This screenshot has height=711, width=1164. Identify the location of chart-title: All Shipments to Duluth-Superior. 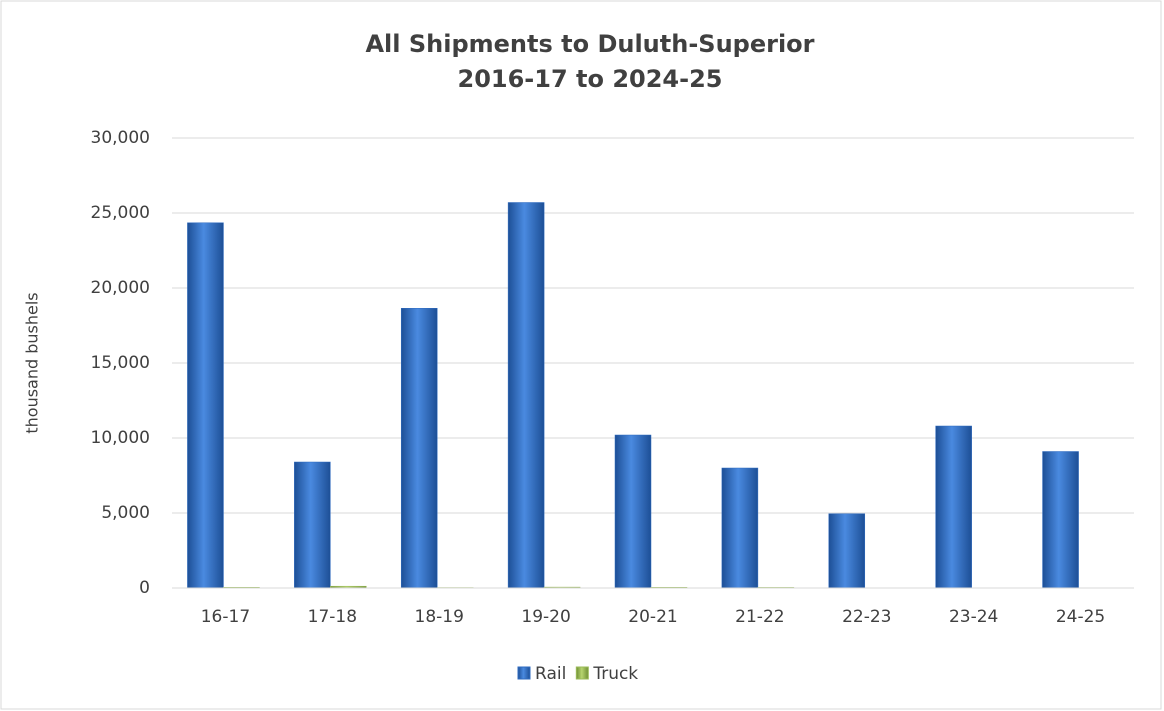
(589, 44).